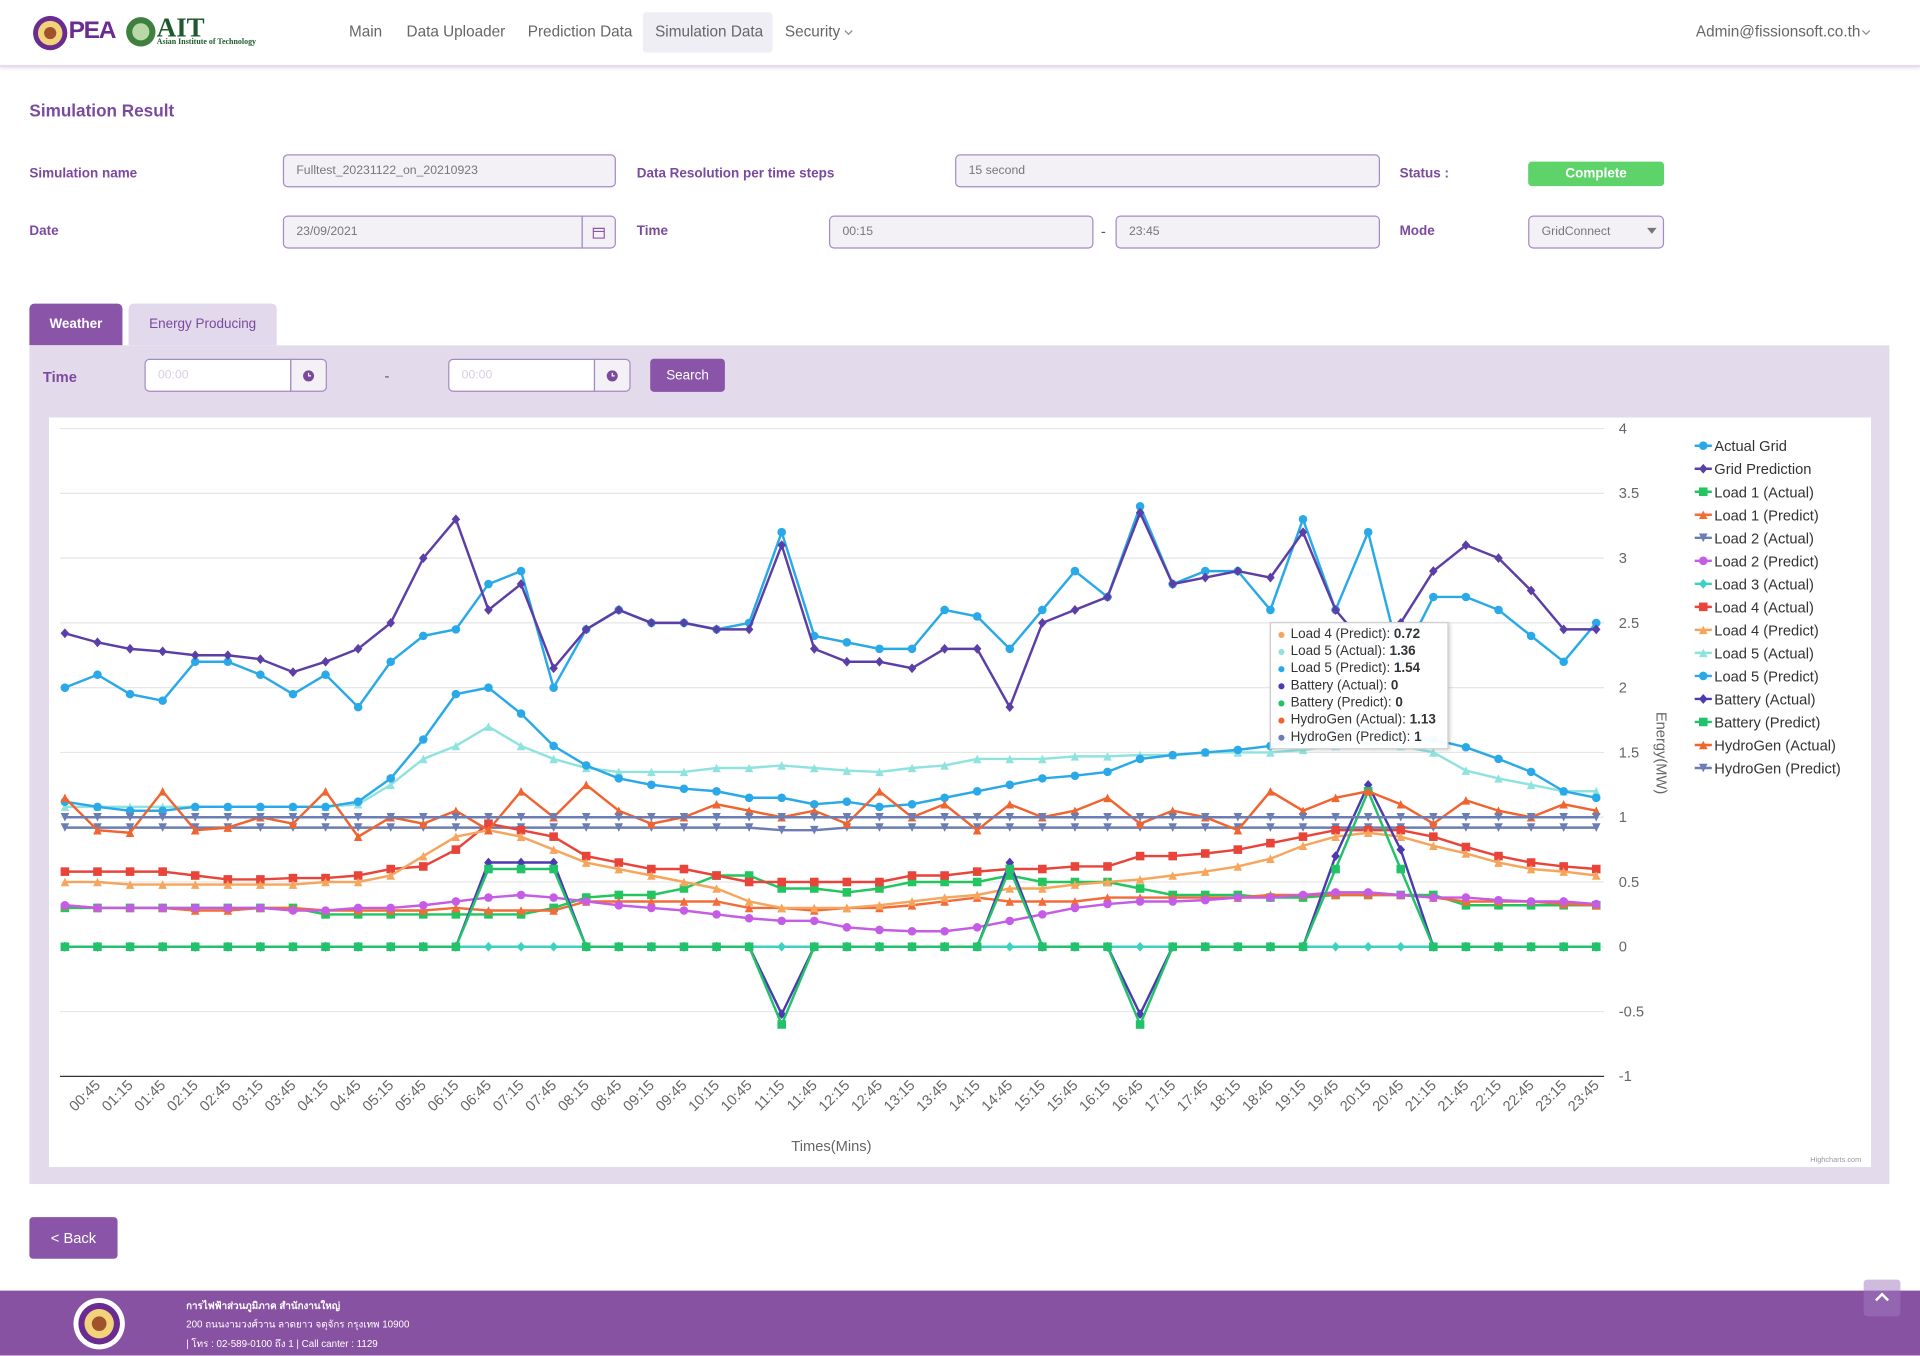 Image resolution: width=1920 pixels, height=1356 pixels. I want to click on input: 15 second, so click(1168, 171).